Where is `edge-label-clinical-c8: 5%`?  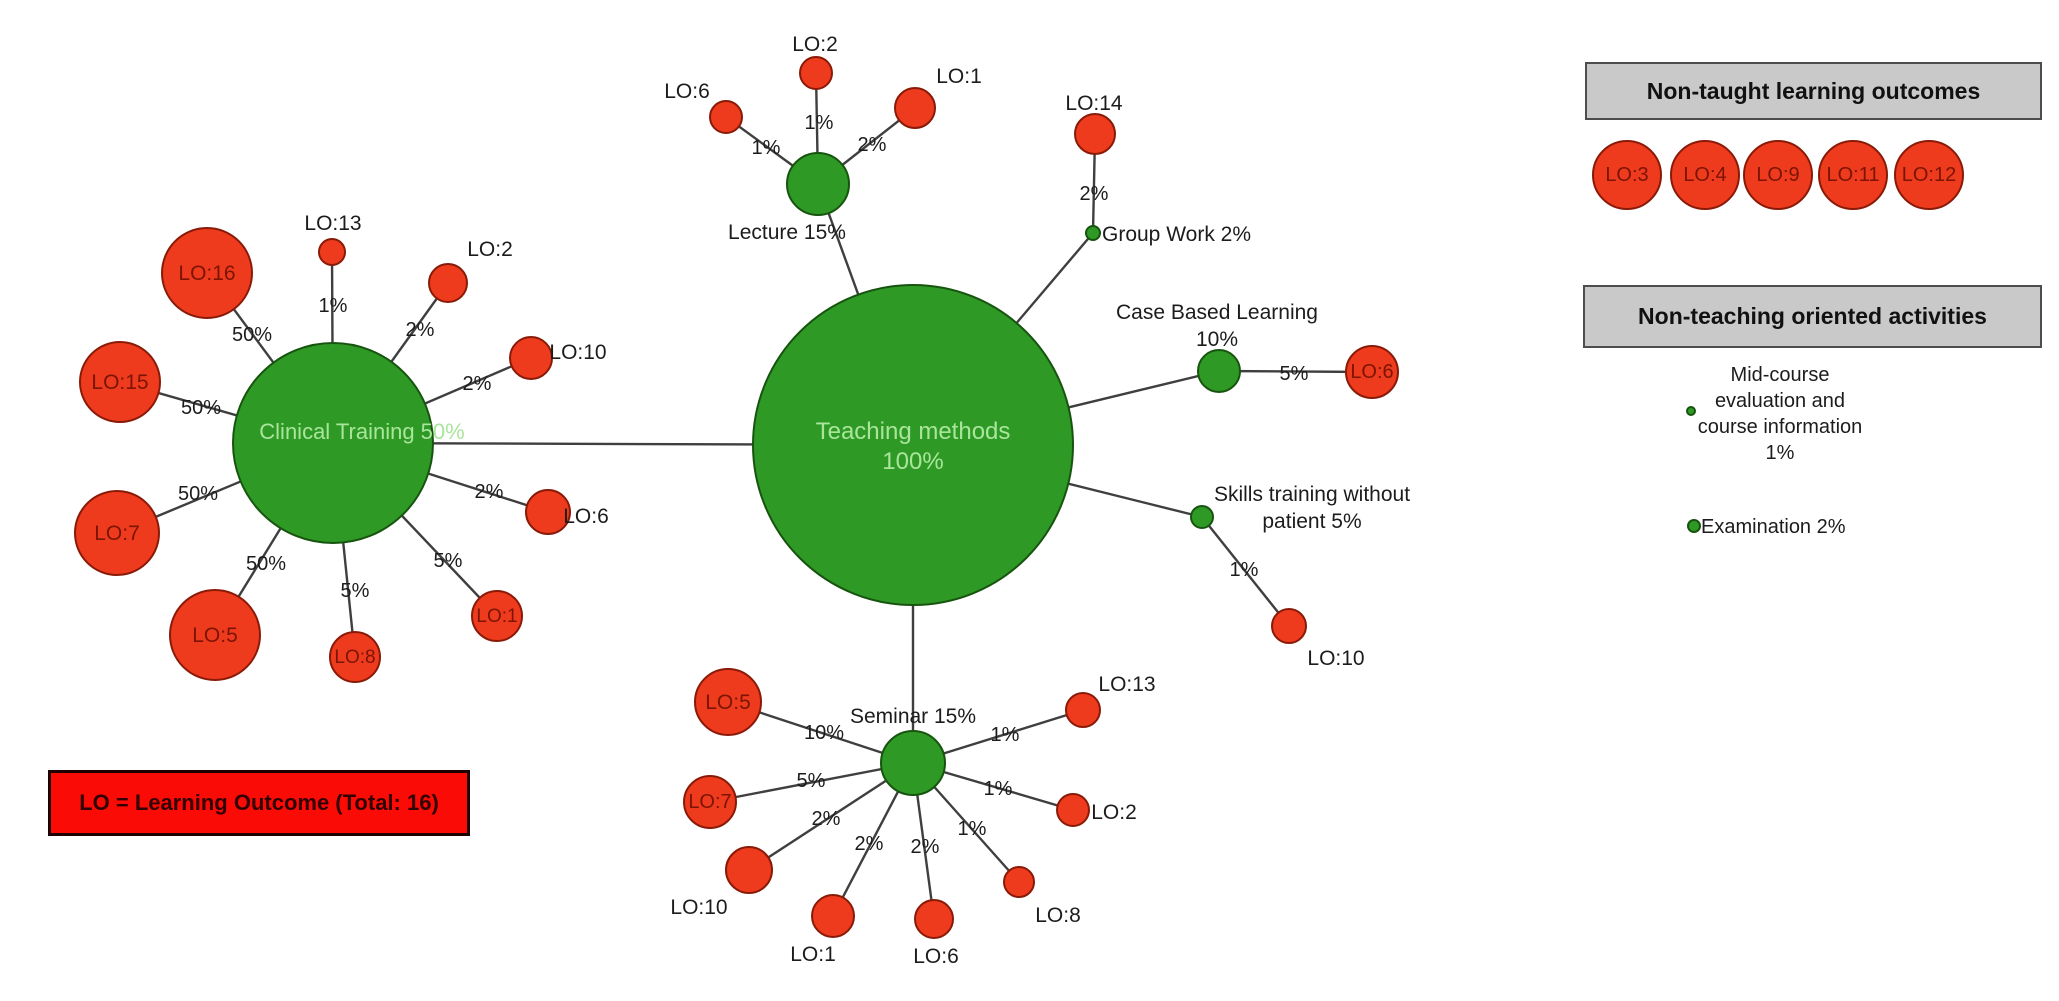
edge-label-clinical-c8: 5% is located at coordinates (355, 591).